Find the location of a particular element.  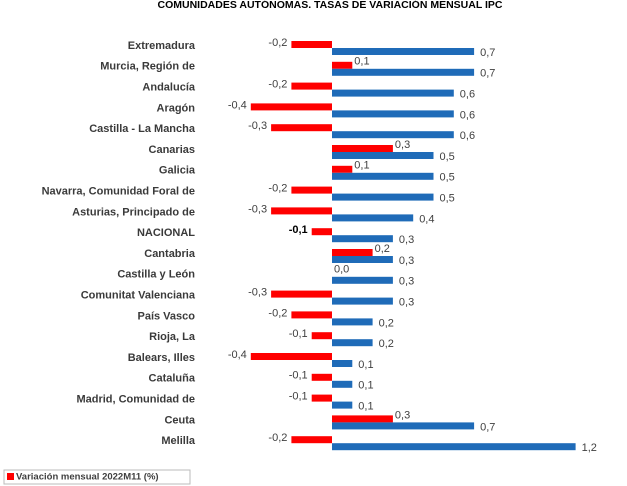

category-label: Murcia, Región de is located at coordinates (147, 67).